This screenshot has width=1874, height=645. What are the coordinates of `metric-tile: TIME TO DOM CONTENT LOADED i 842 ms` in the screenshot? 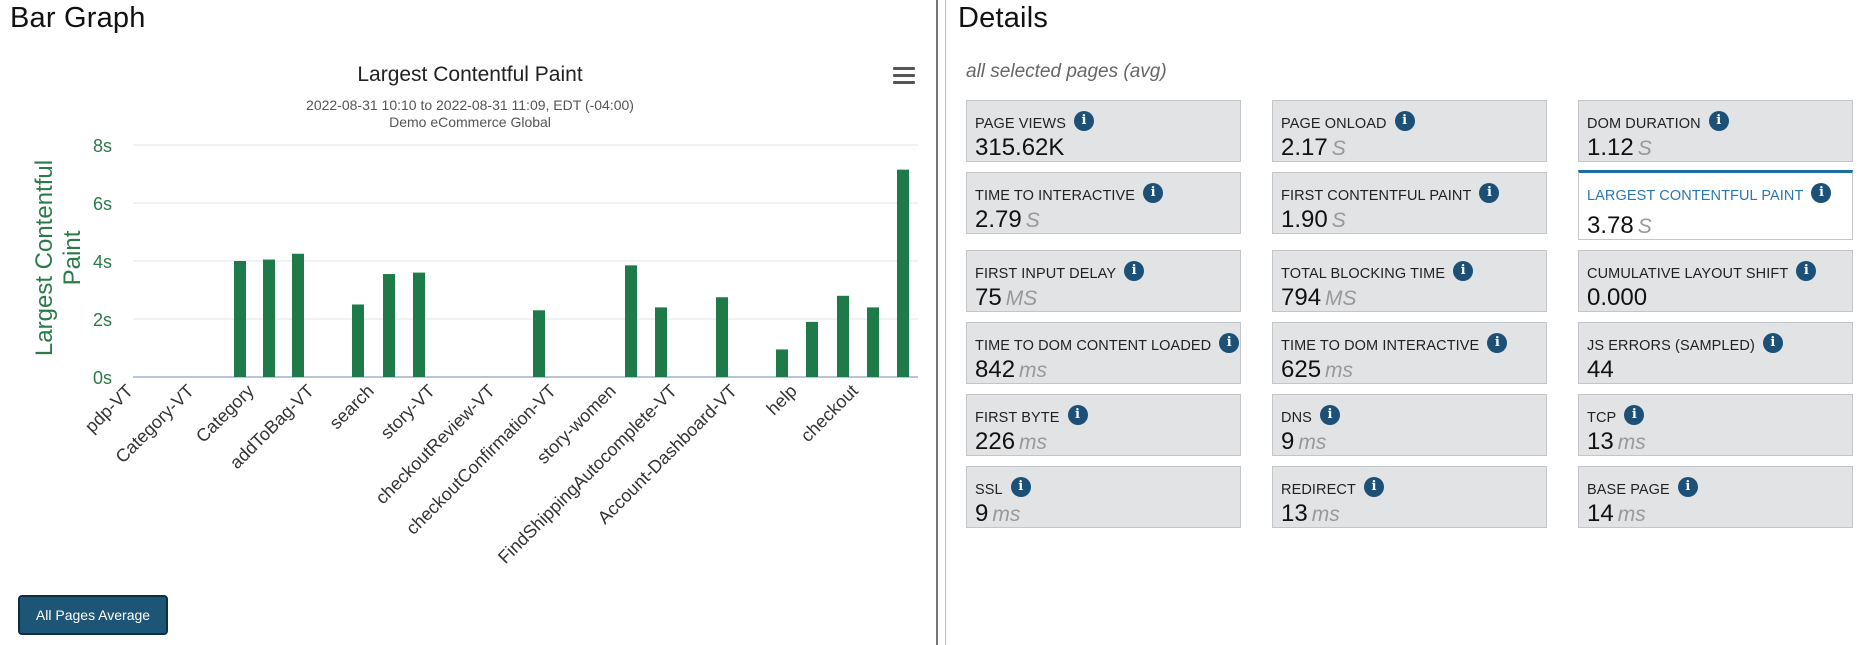 It's located at (1103, 353).